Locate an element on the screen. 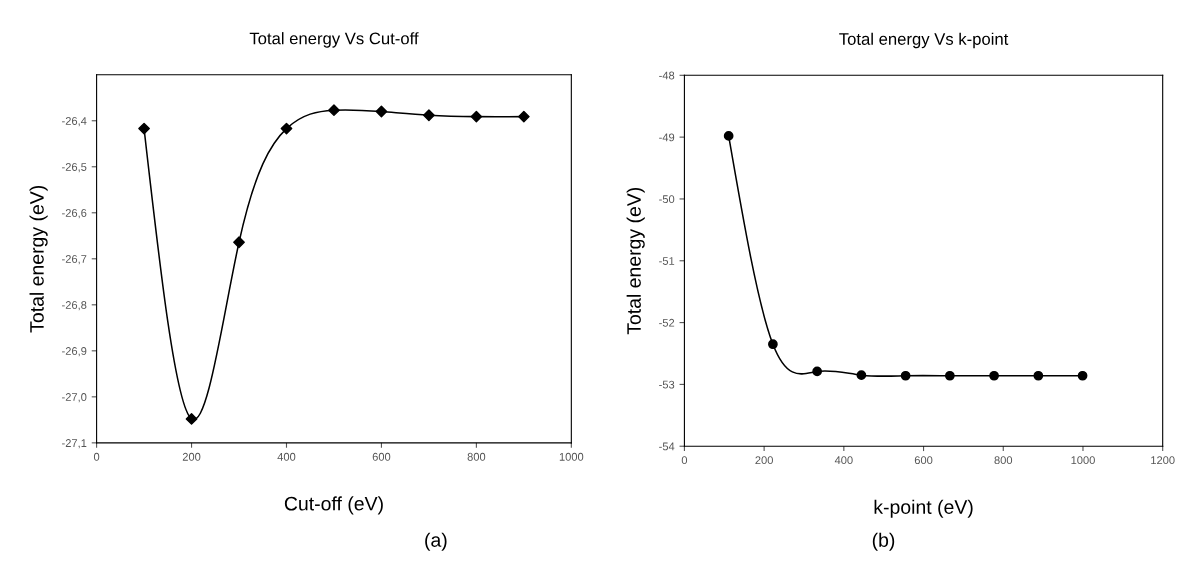  x-axis-title: Cut-off (eV) is located at coordinates (333, 505).